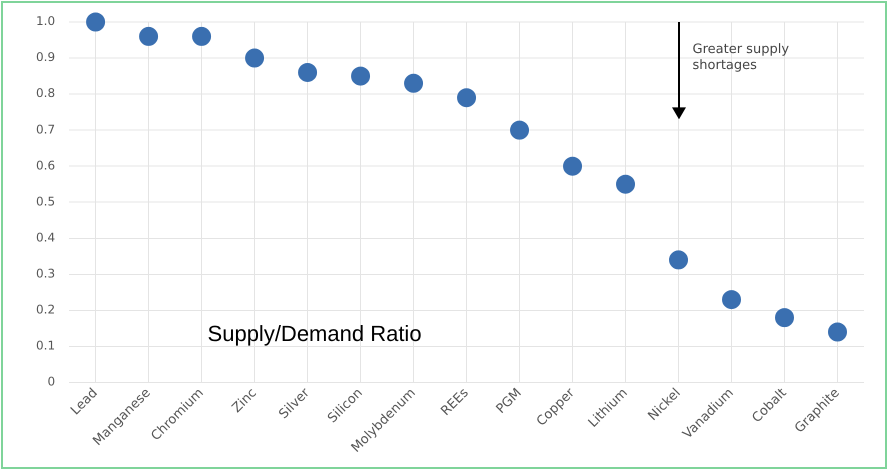 The image size is (892, 473). I want to click on y-tick-label: 0.2, so click(46, 309).